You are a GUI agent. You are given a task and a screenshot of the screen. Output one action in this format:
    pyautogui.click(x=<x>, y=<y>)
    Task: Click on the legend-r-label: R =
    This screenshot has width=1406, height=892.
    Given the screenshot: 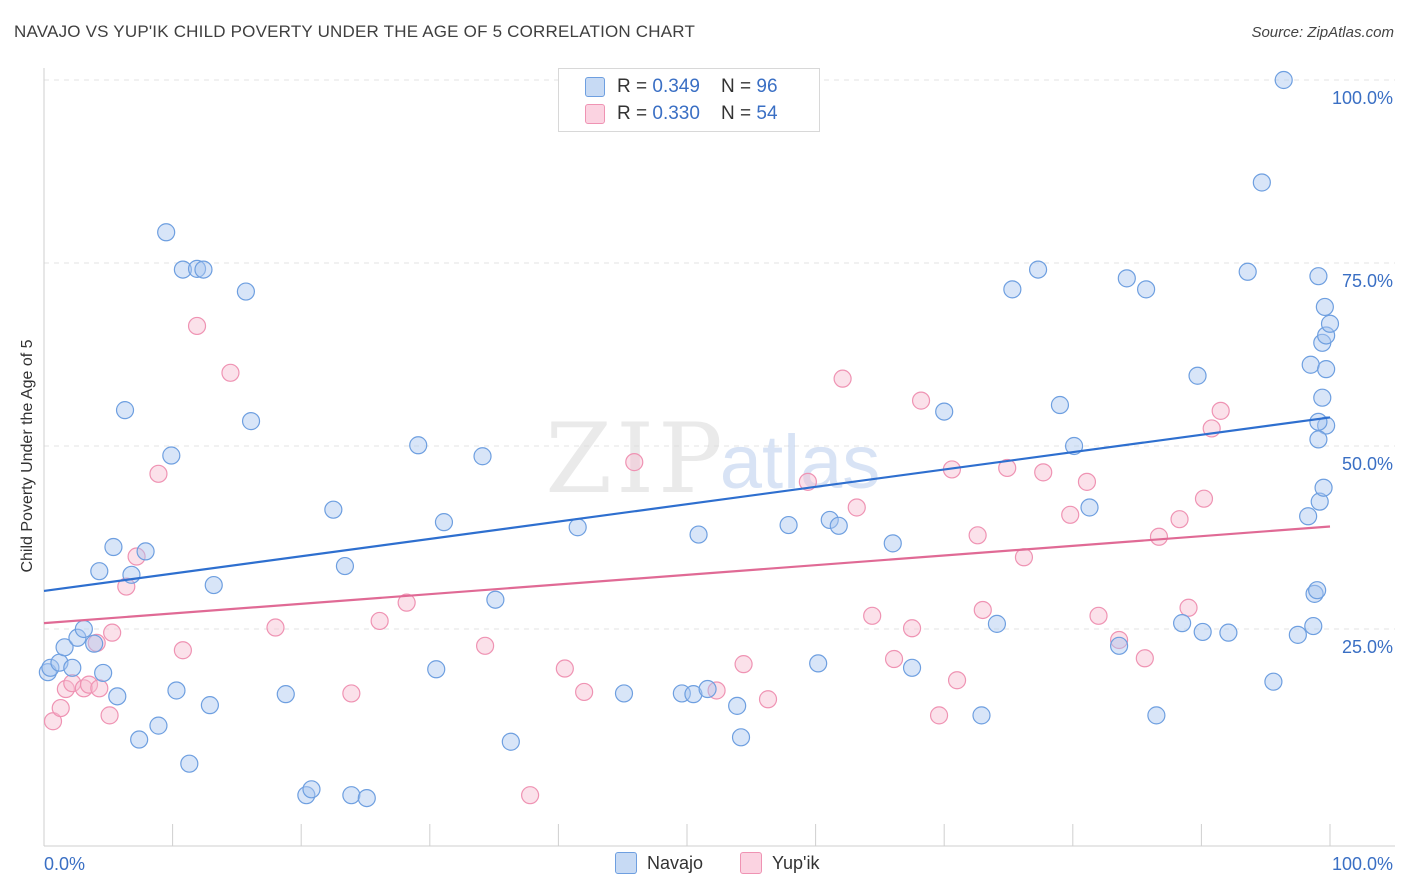 What is the action you would take?
    pyautogui.click(x=635, y=86)
    